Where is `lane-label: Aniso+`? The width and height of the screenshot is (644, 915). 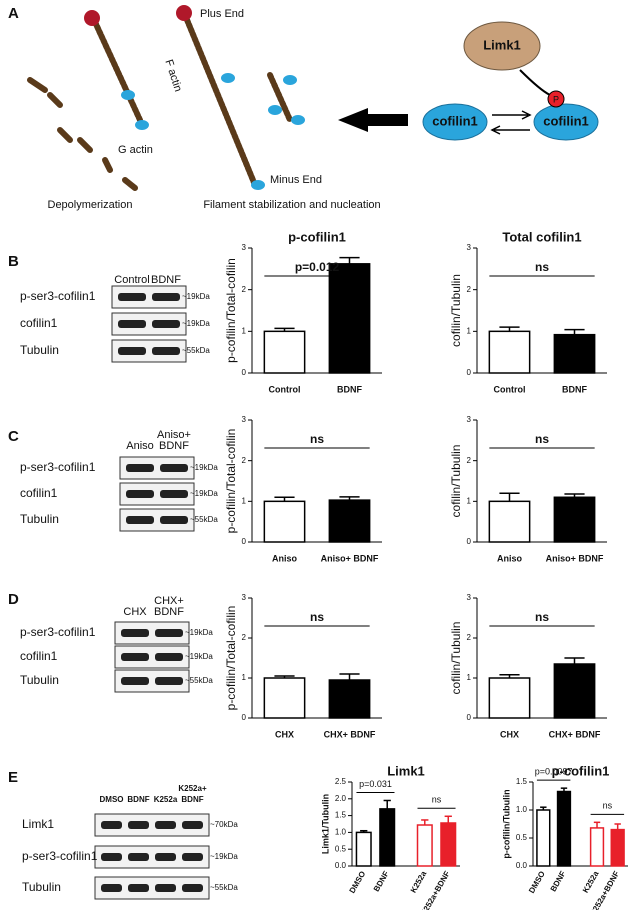
lane-label: Aniso+ is located at coordinates (174, 435).